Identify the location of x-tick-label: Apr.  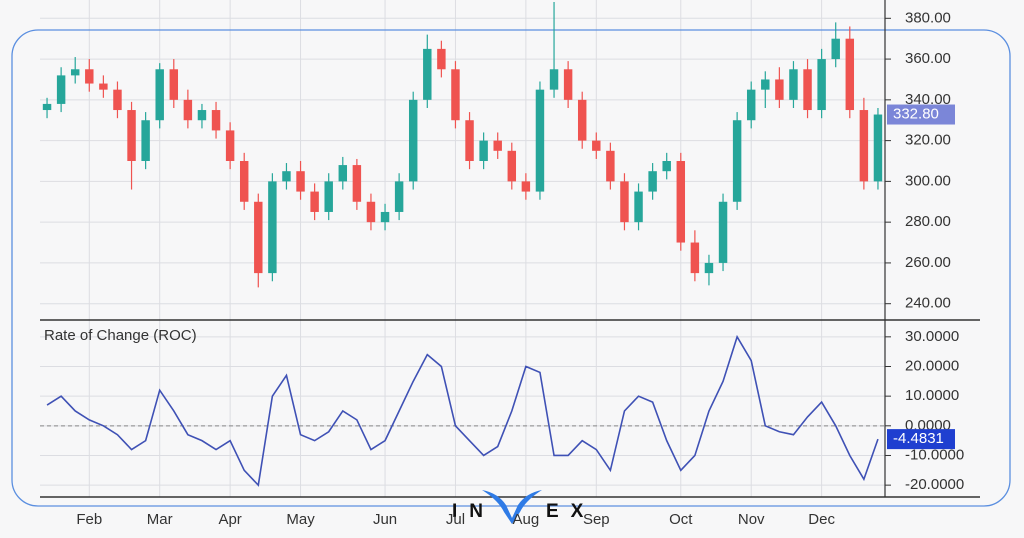
(229, 519).